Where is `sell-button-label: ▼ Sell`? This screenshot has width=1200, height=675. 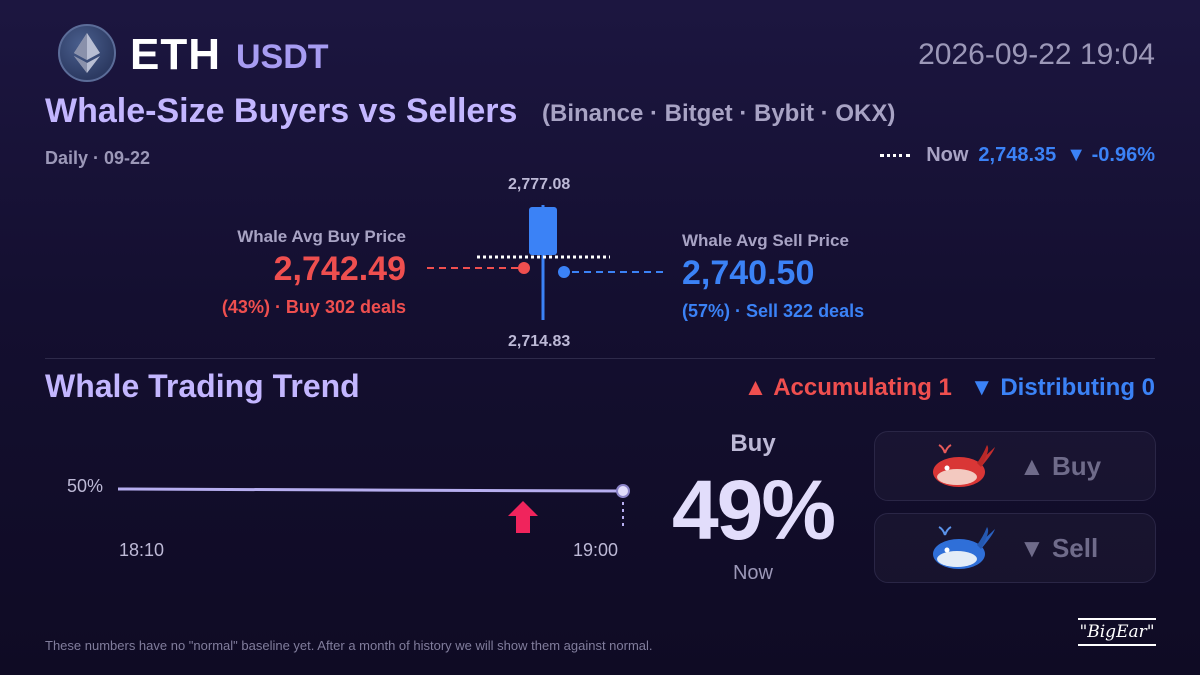
sell-button-label: ▼ Sell is located at coordinates (1059, 547).